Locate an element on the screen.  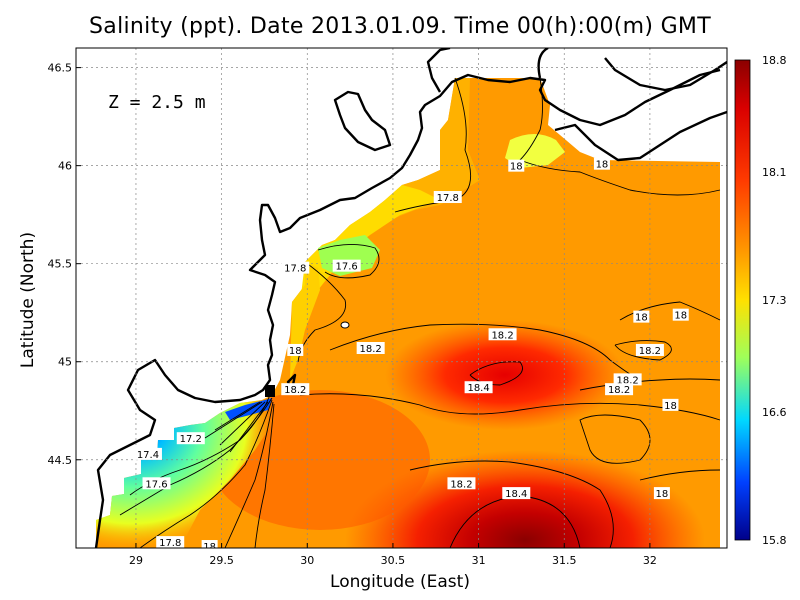
colorbar-label: 16.6 is located at coordinates (774, 412).